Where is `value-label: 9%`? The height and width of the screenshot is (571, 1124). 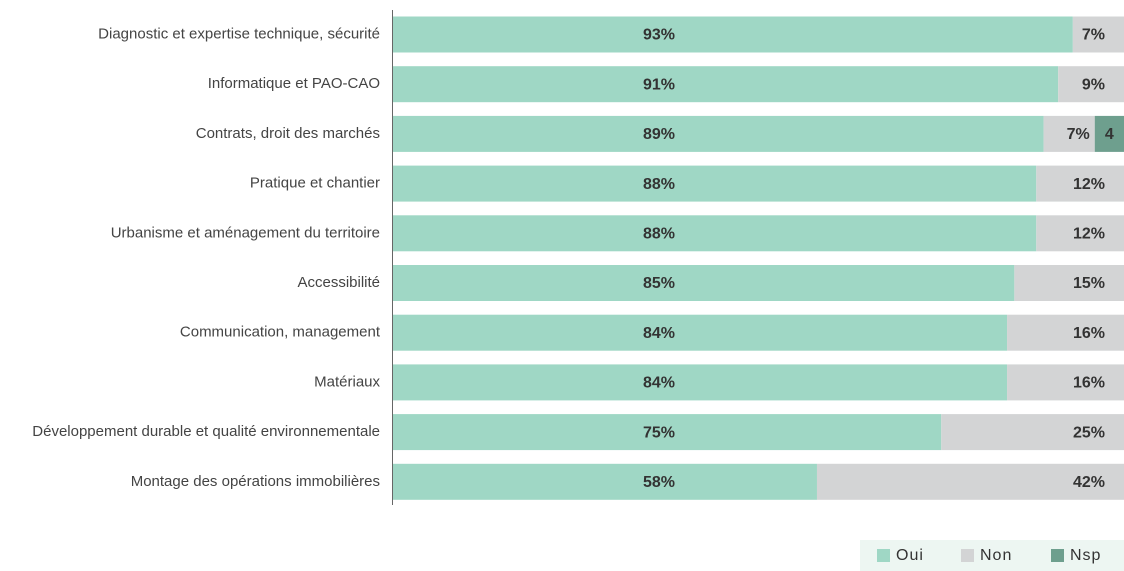
value-label: 9% is located at coordinates (1093, 84).